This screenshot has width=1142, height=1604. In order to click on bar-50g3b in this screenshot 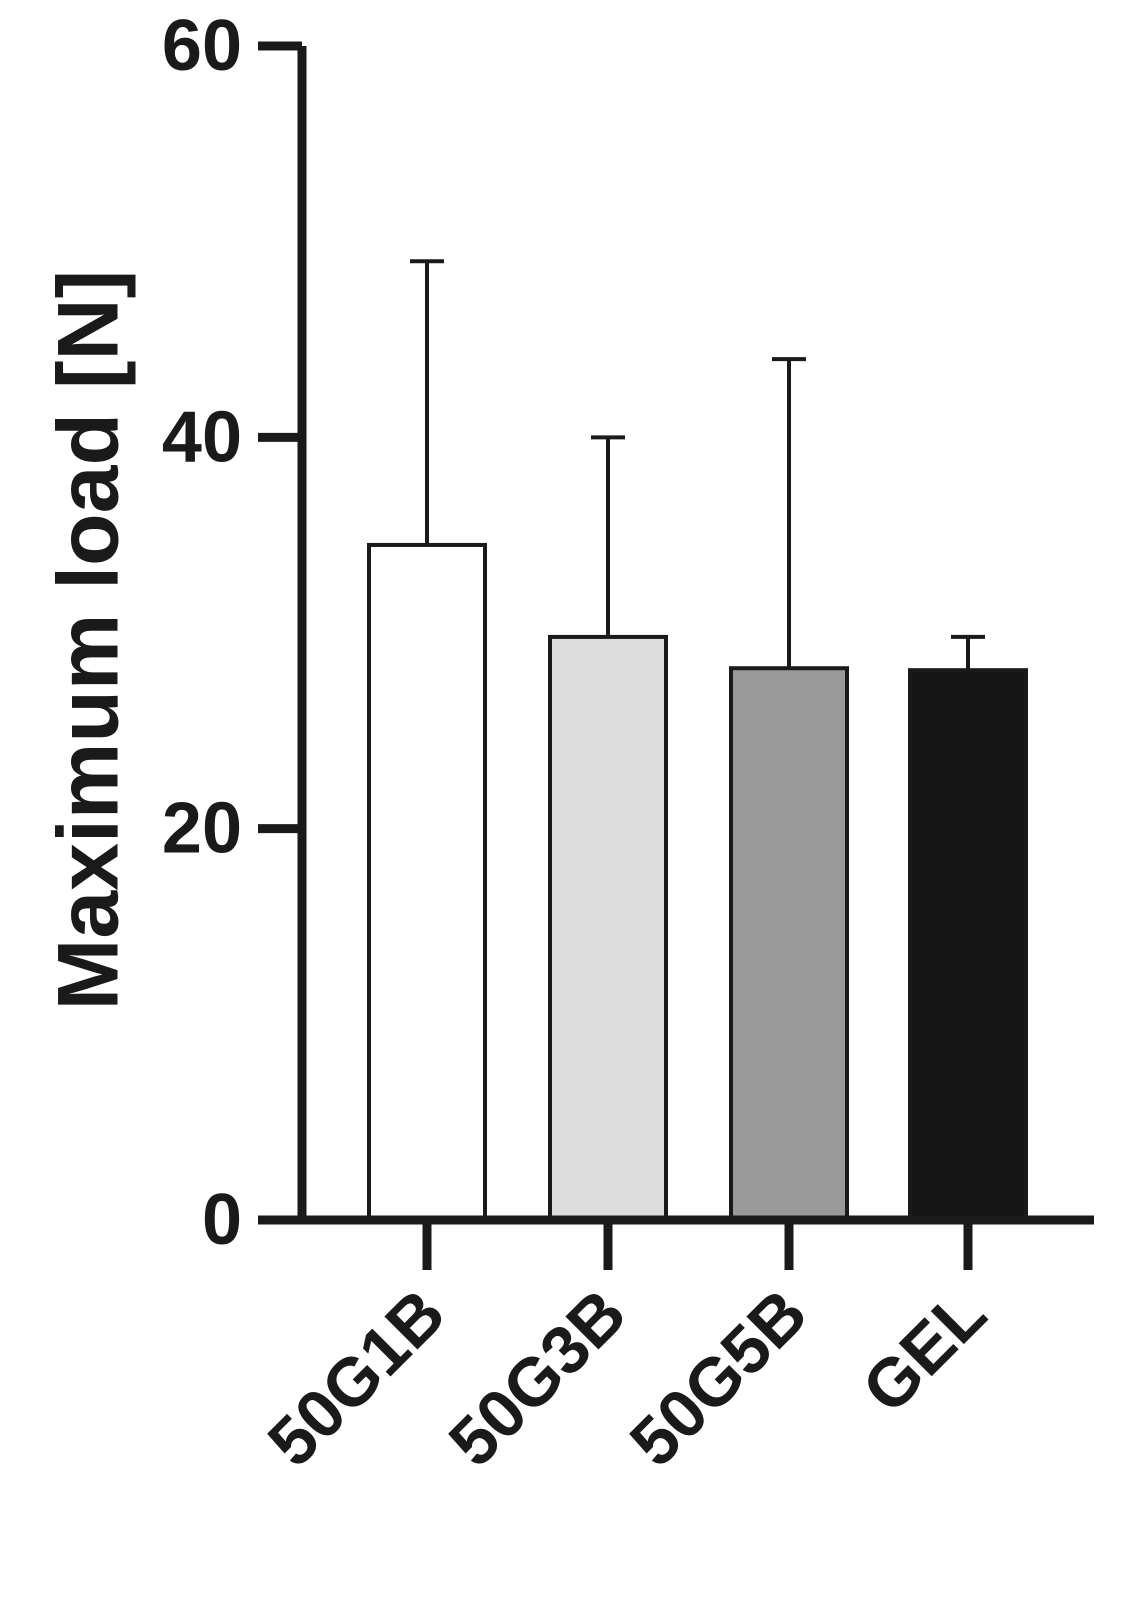, I will do `click(608, 928)`.